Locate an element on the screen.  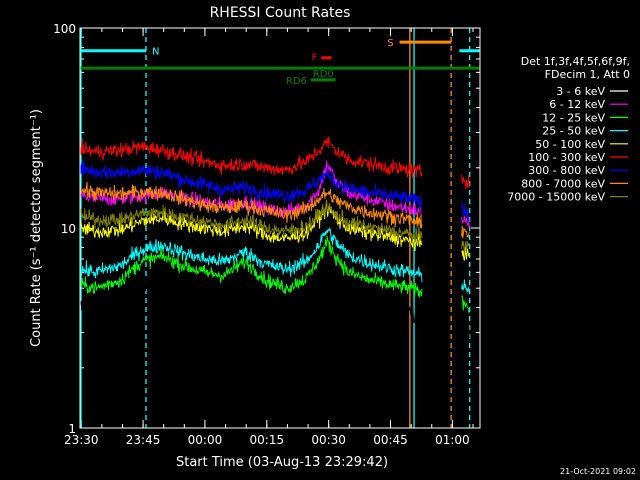
x-tick-label: 23:45 is located at coordinates (143, 440).